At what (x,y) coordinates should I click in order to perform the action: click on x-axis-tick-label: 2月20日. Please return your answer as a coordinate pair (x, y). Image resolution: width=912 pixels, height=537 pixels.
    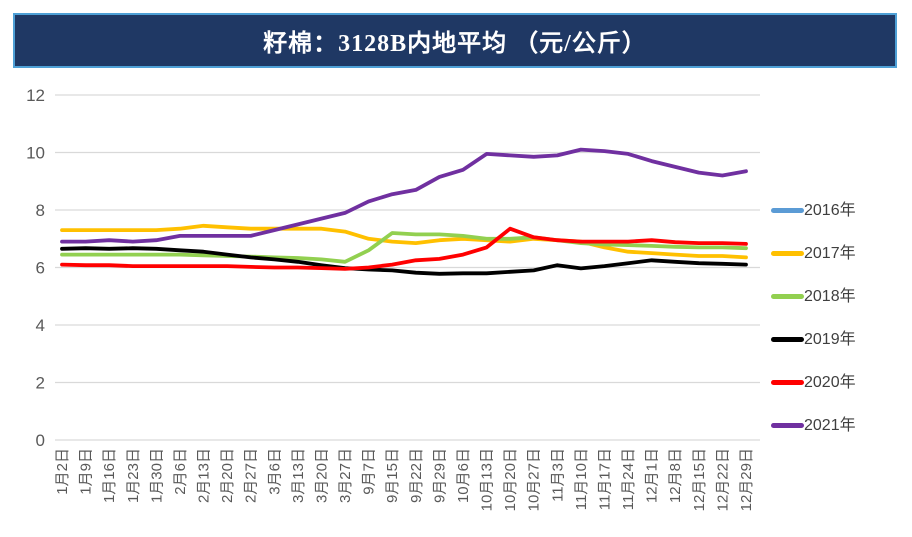
    Looking at the image, I should click on (227, 475).